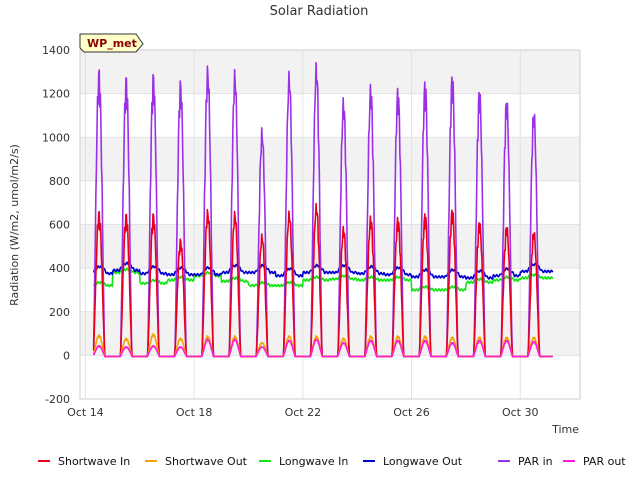 The image size is (640, 480). I want to click on legend-label: PAR out, so click(604, 461).